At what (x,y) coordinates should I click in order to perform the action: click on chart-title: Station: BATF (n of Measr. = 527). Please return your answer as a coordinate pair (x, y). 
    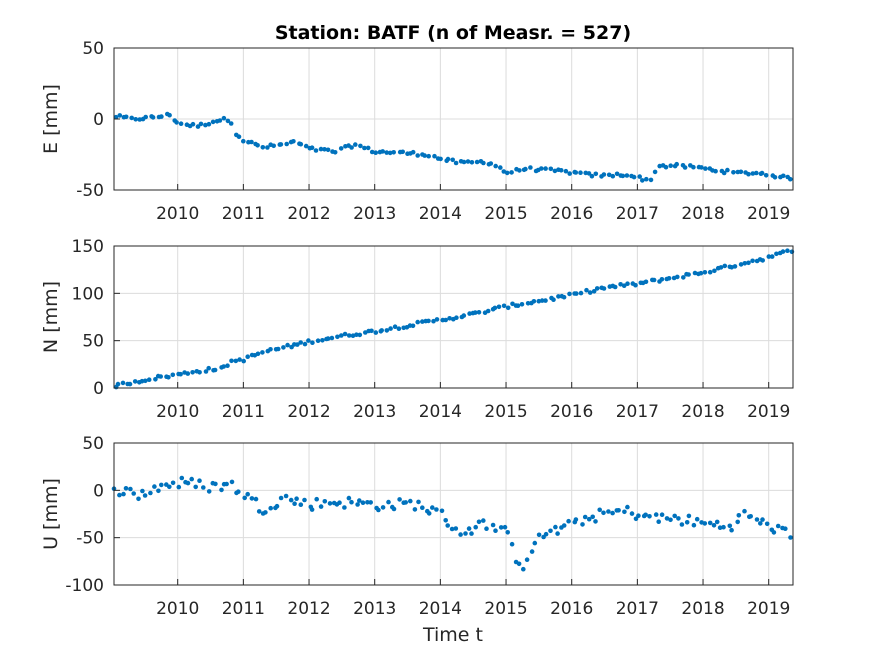
    Looking at the image, I should click on (453, 33).